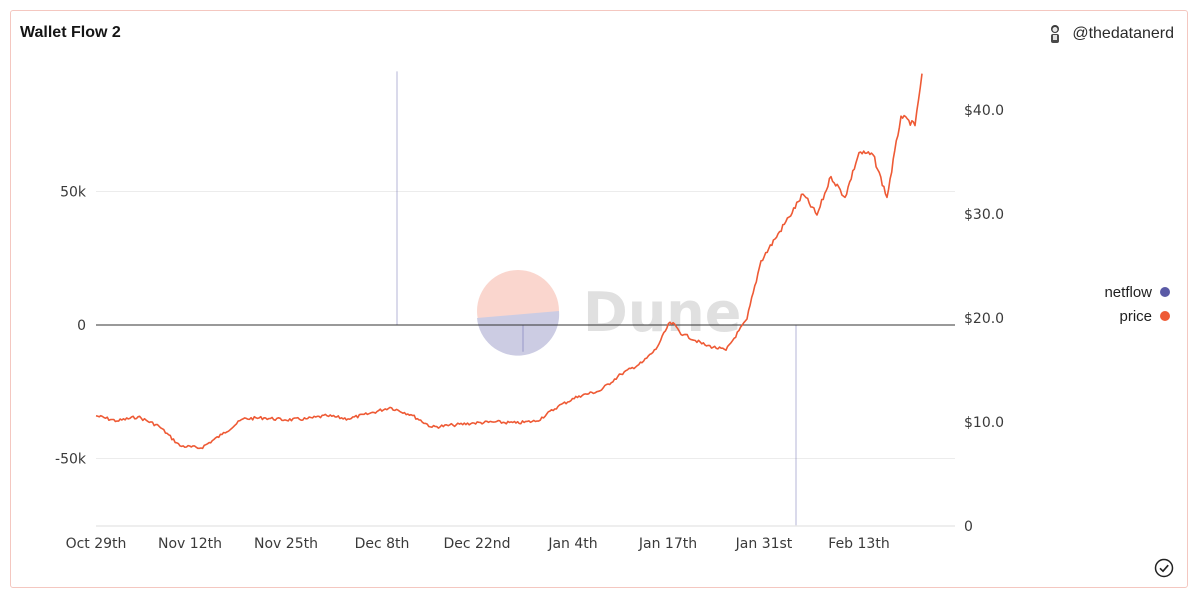 This screenshot has height=600, width=1200. Describe the element at coordinates (71, 460) in the screenshot. I see `y-left-tick-label: -50k` at that location.